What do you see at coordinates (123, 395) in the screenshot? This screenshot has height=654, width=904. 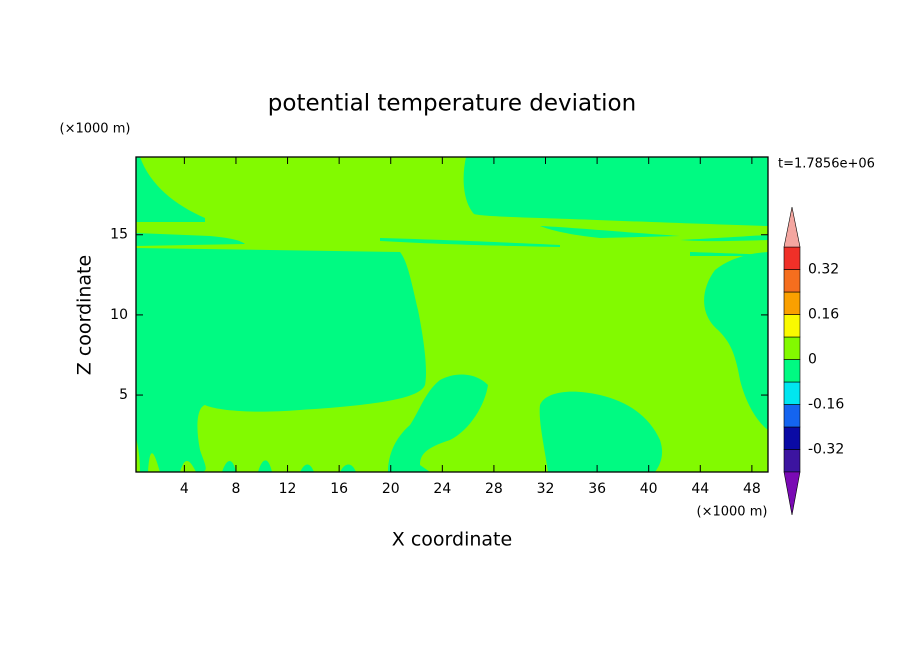 I see `y-tick-label: 5` at bounding box center [123, 395].